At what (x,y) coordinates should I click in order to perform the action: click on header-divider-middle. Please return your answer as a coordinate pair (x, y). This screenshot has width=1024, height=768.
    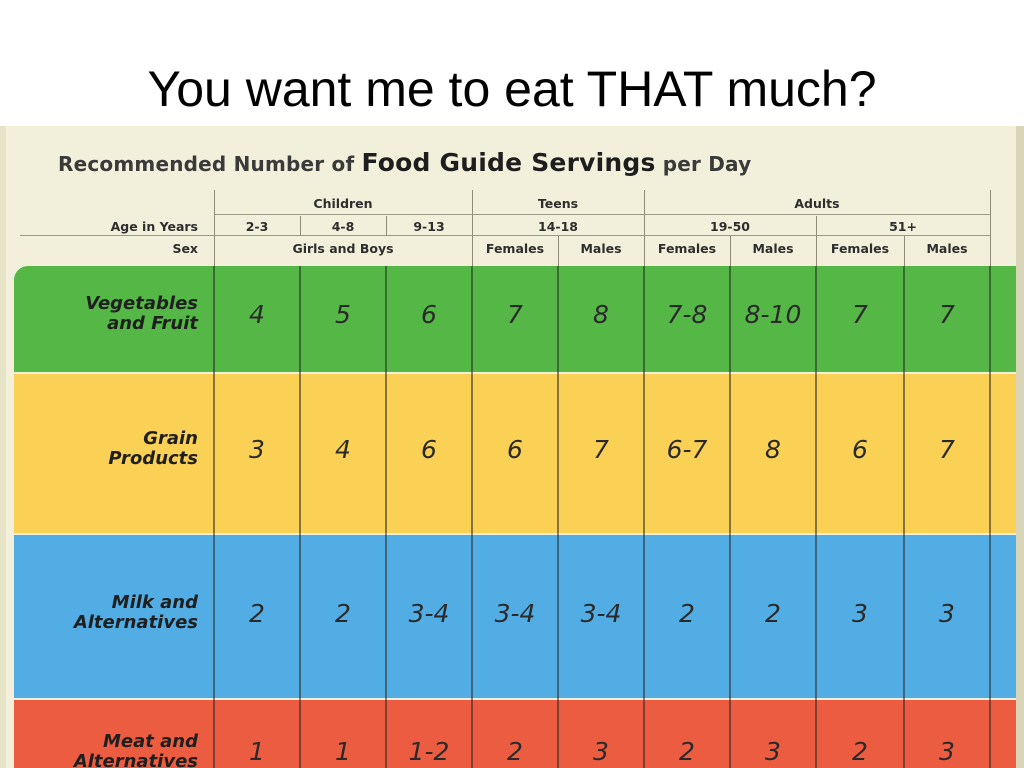
    Looking at the image, I should click on (505, 235).